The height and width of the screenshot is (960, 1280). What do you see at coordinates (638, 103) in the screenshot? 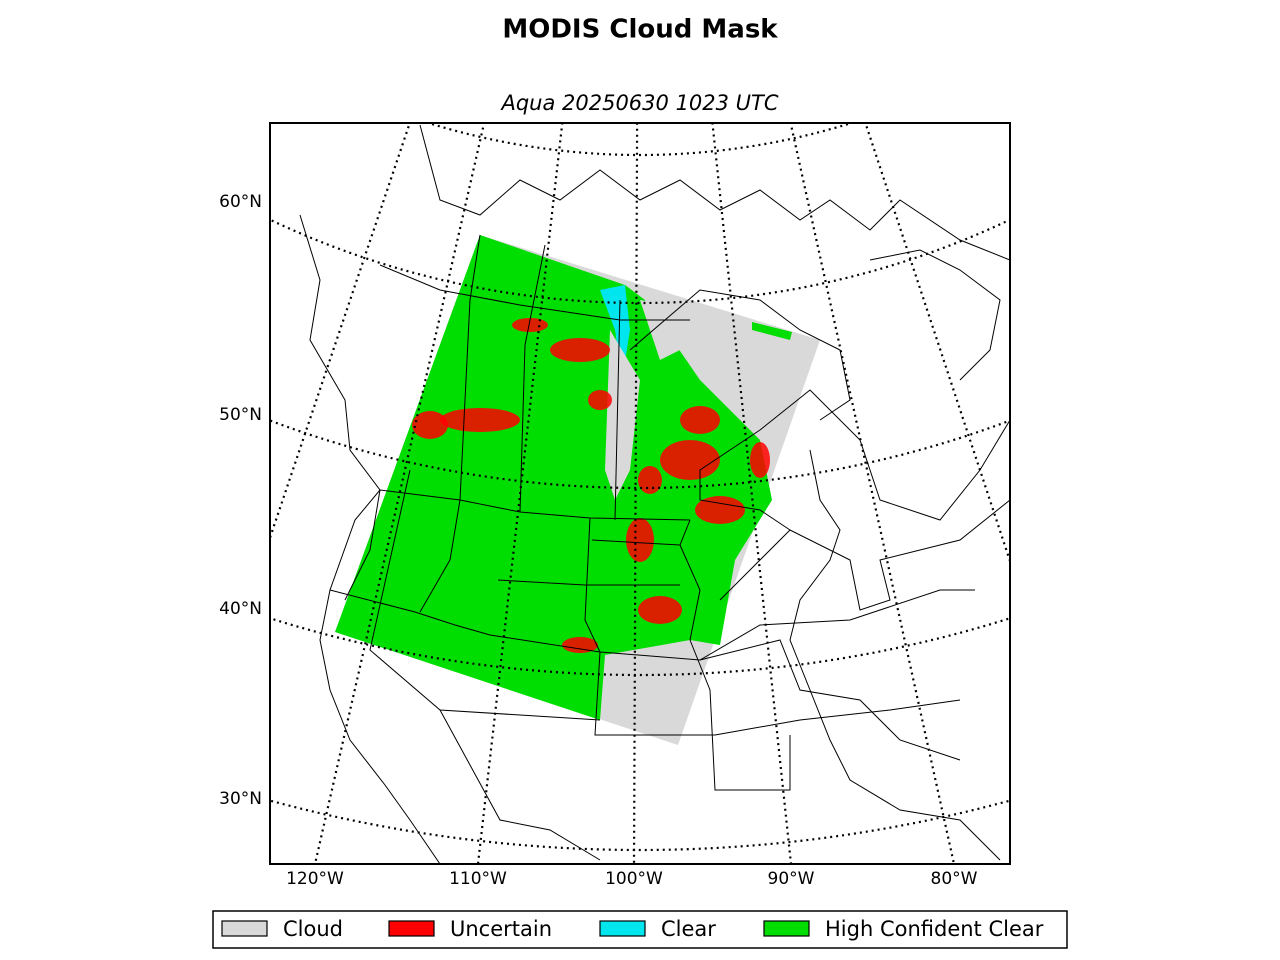
I see `subtitle: Aqua 20250630 1023 UTC` at bounding box center [638, 103].